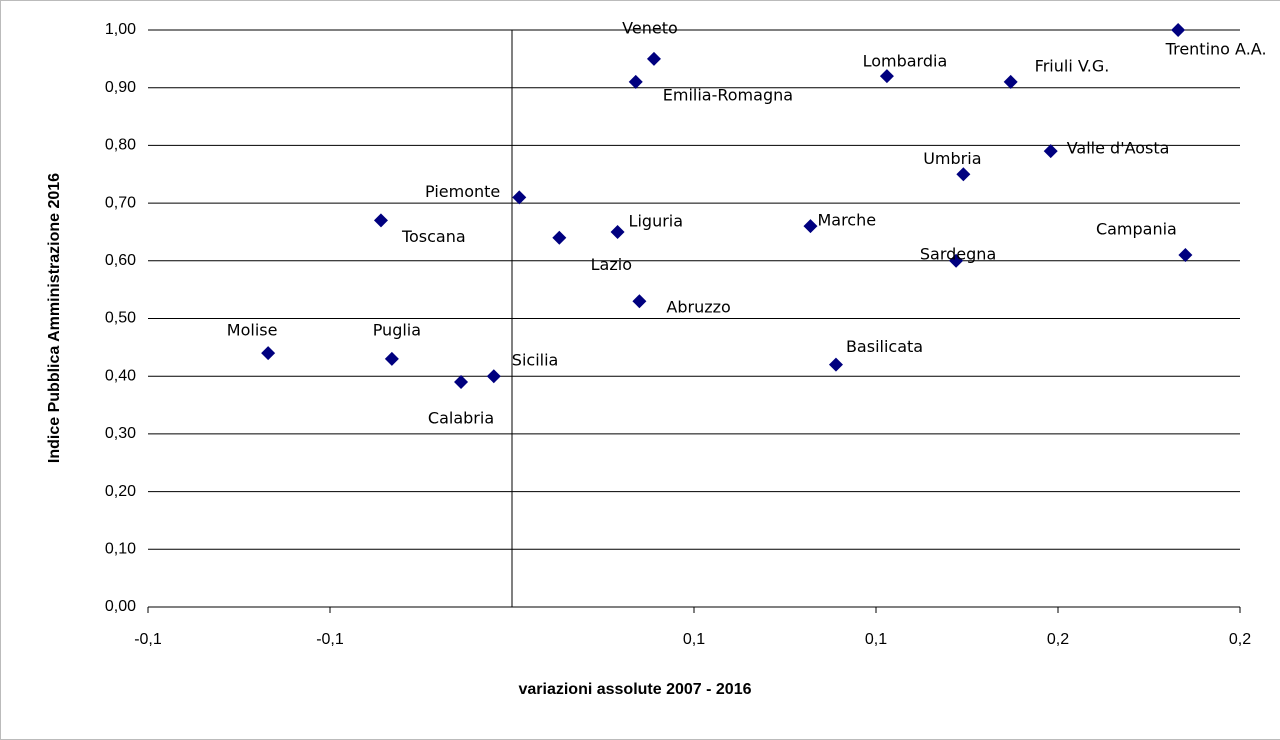  What do you see at coordinates (120, 145) in the screenshot?
I see `y-tick-label: 0,80` at bounding box center [120, 145].